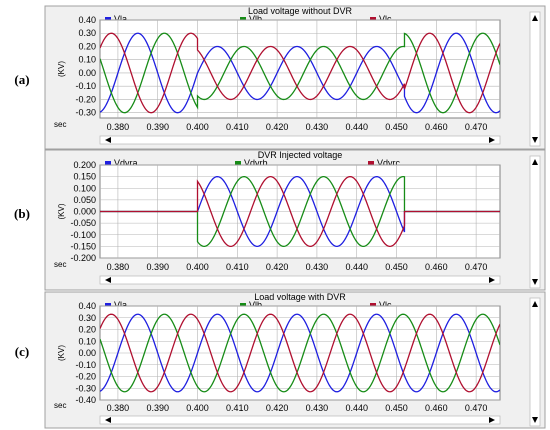 The width and height of the screenshot is (550, 430). Describe the element at coordinates (300, 211) in the screenshot. I see `series-line-vdvrc` at that location.